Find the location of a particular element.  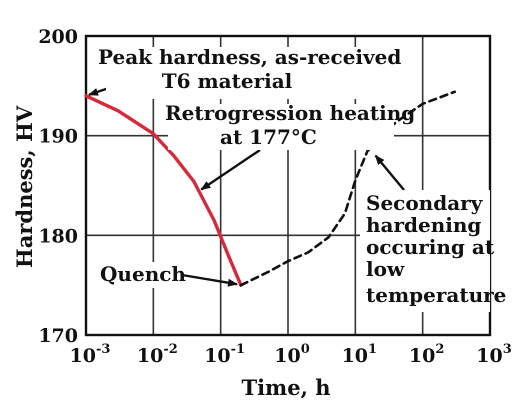

annotation-secondary-line-5: temperature is located at coordinates (436, 295).